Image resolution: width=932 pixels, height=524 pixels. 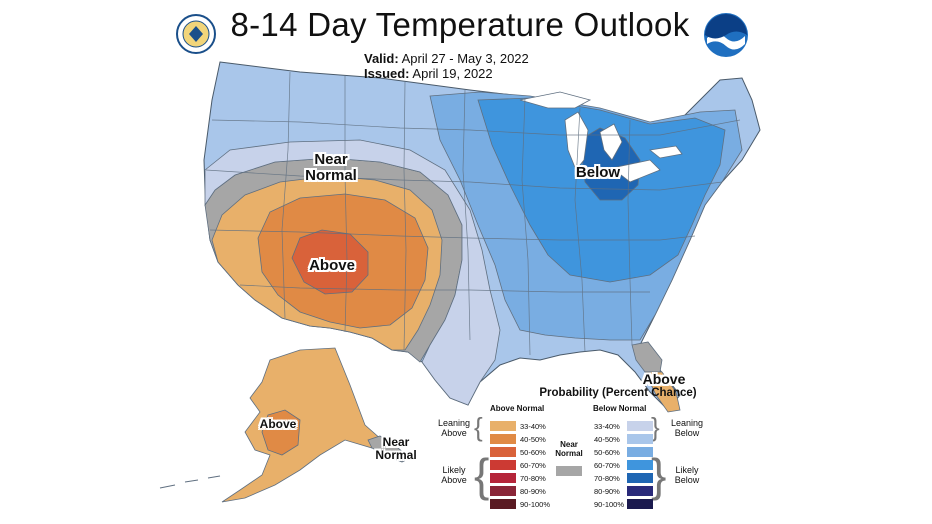 I want to click on florida-above-region, so click(x=662, y=392).